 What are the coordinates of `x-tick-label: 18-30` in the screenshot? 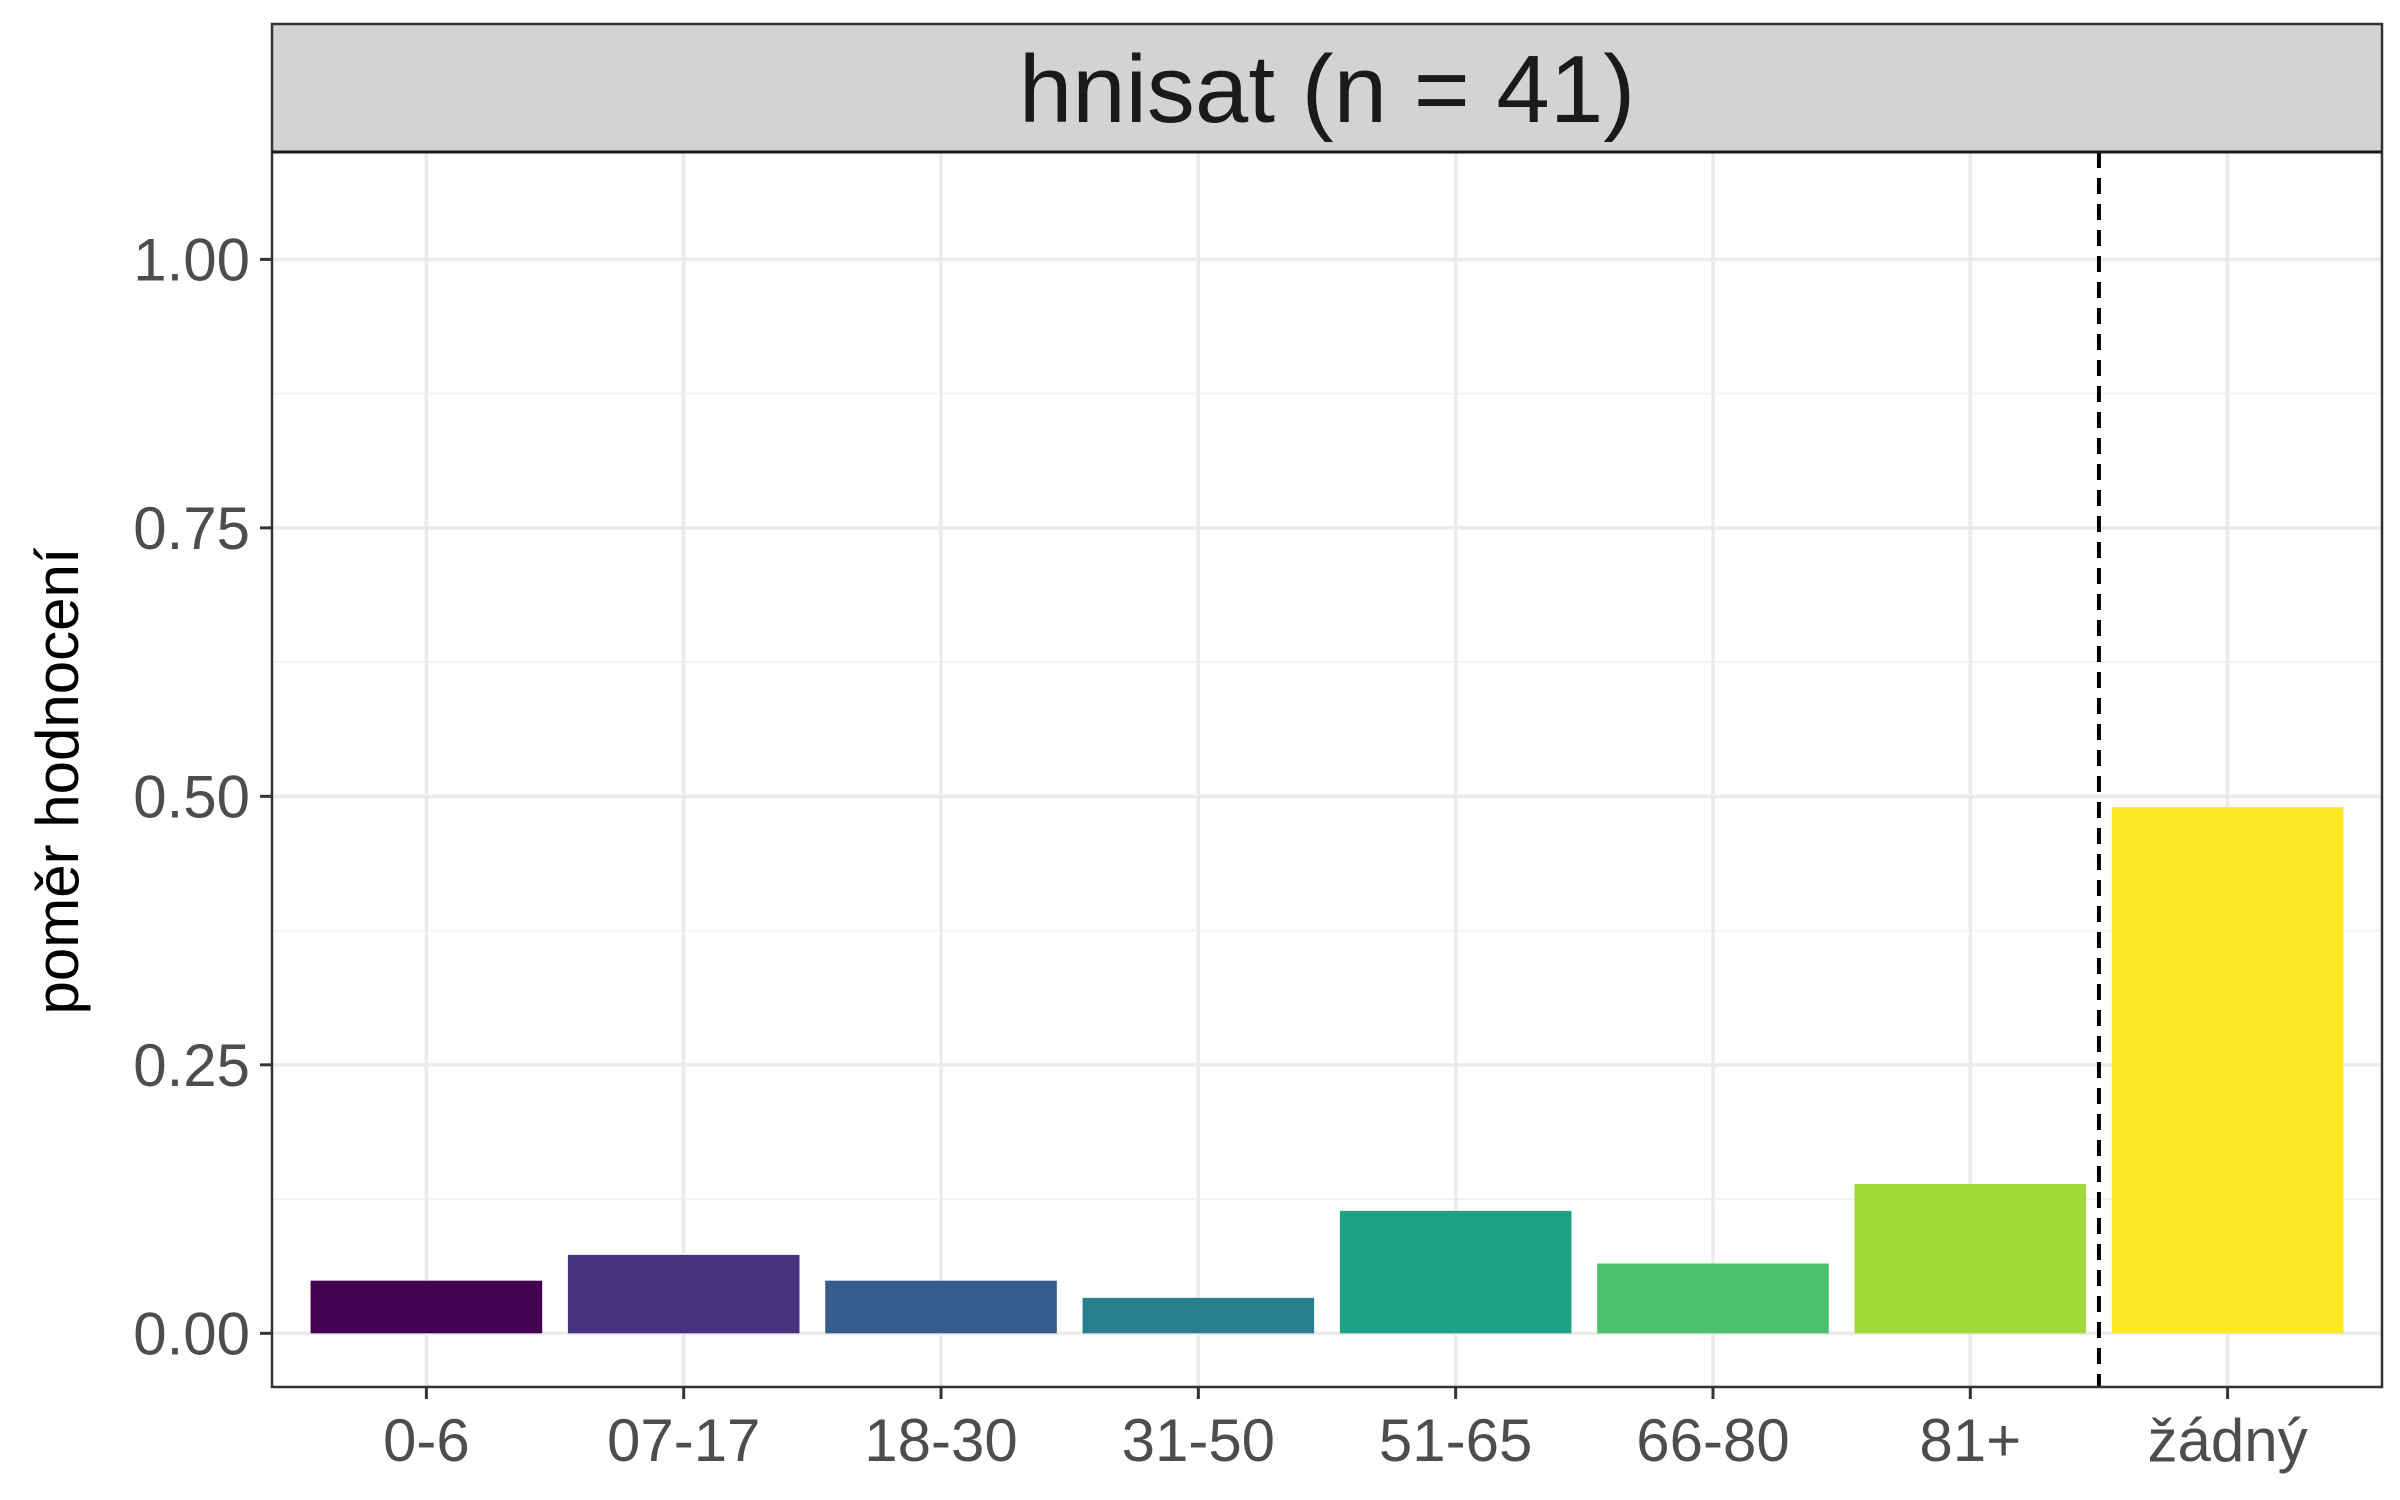 It's located at (940, 1440).